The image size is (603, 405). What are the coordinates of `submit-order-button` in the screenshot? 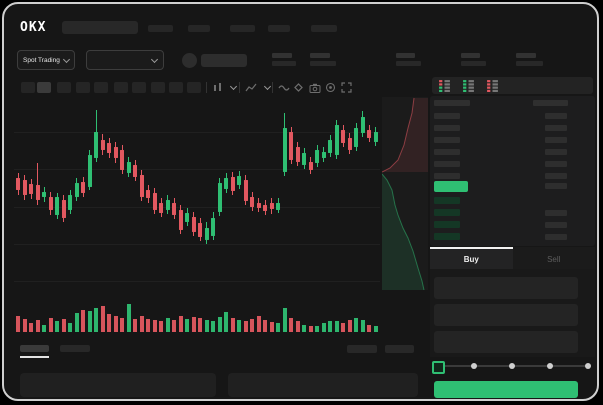 It's located at (506, 389).